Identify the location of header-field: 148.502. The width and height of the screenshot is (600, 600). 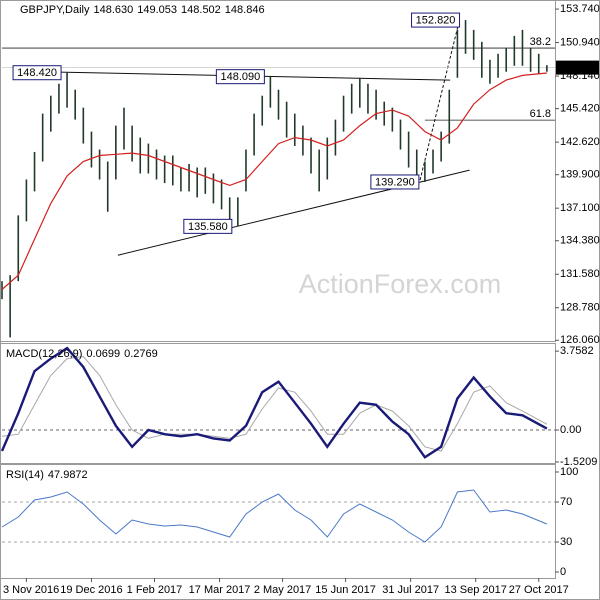
(201, 10).